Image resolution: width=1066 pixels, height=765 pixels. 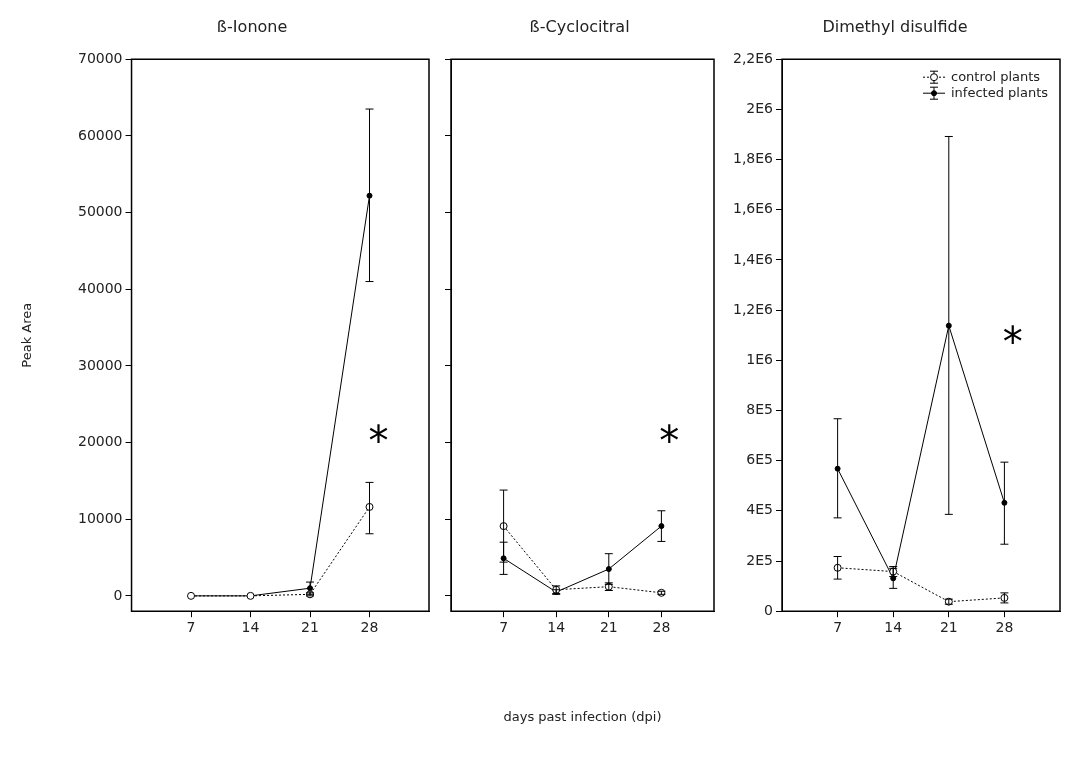 What do you see at coordinates (27, 335) in the screenshot?
I see `y-axis-title: Peak Area` at bounding box center [27, 335].